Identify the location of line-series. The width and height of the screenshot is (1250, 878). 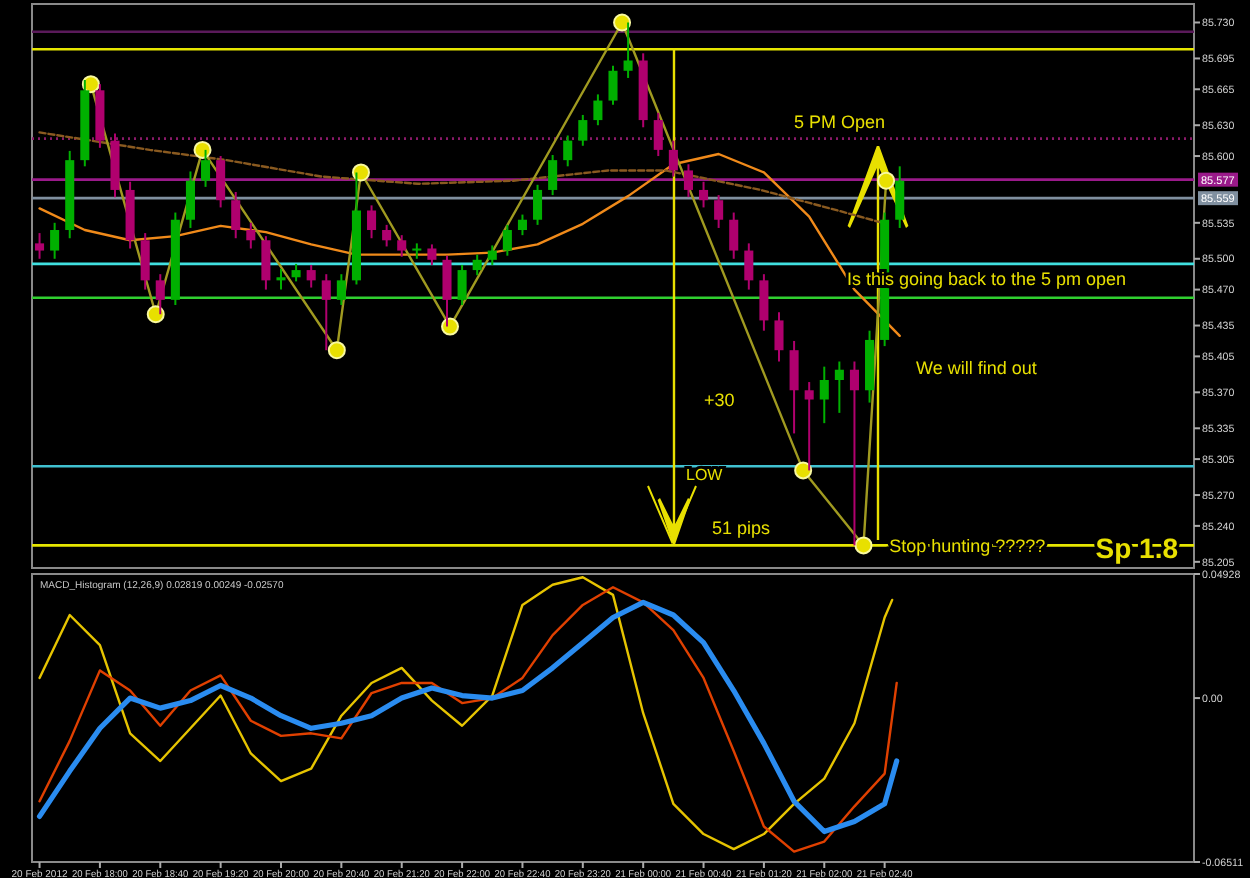
(469, 245).